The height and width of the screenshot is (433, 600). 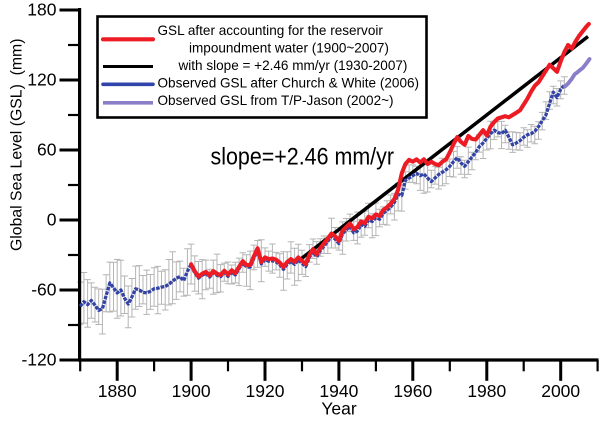 I want to click on svg-text: 120, so click(x=41, y=80).